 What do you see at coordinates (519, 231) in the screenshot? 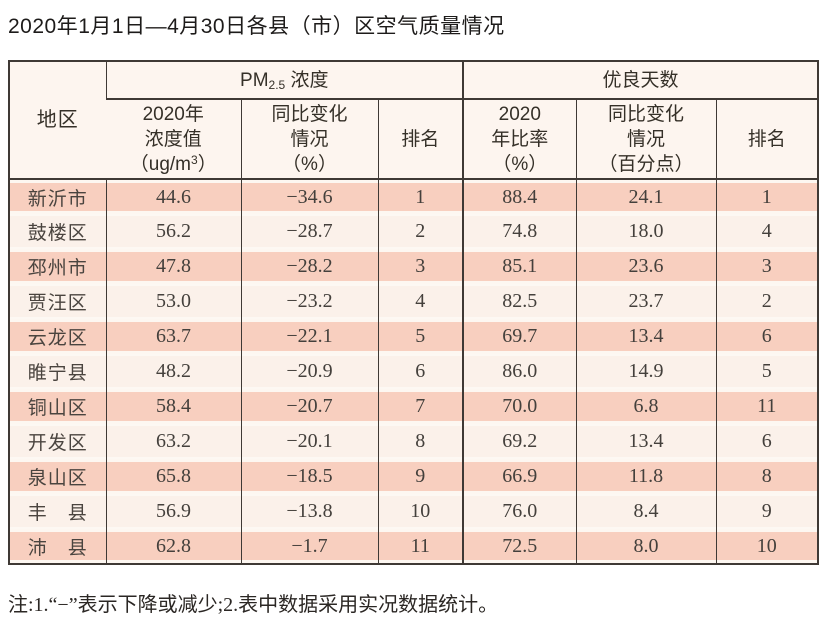
I see `rate-cell: 74.8` at bounding box center [519, 231].